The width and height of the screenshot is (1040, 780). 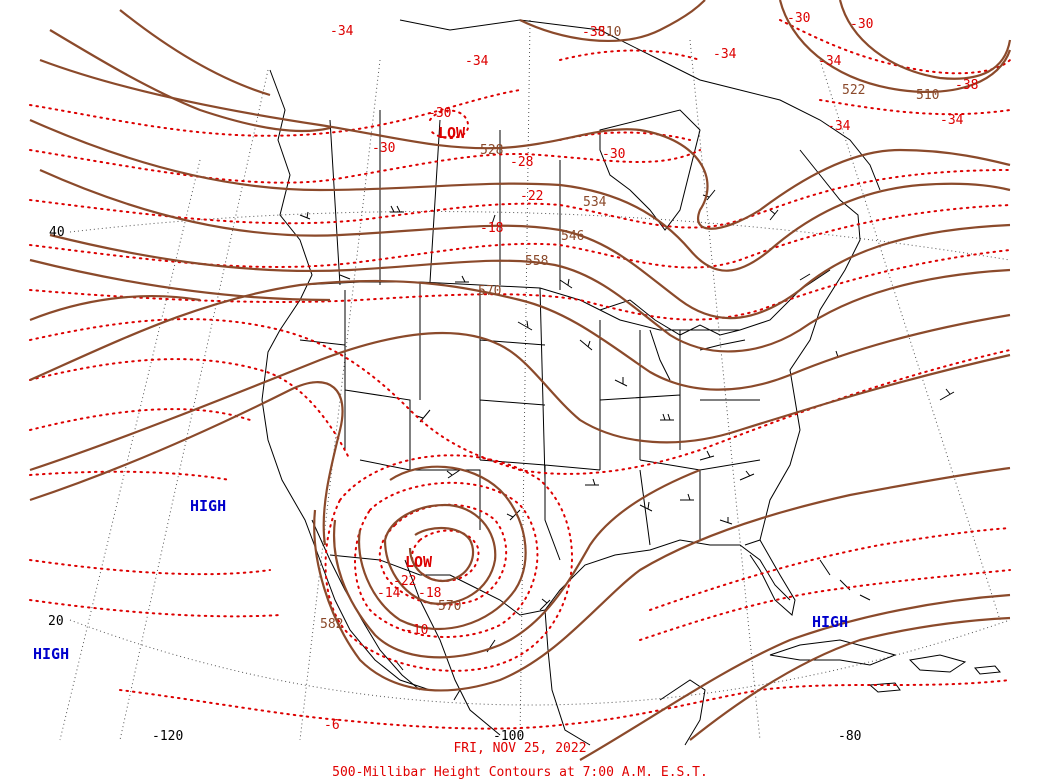 What do you see at coordinates (925, 40) in the screenshot?
I see `contour-510-east` at bounding box center [925, 40].